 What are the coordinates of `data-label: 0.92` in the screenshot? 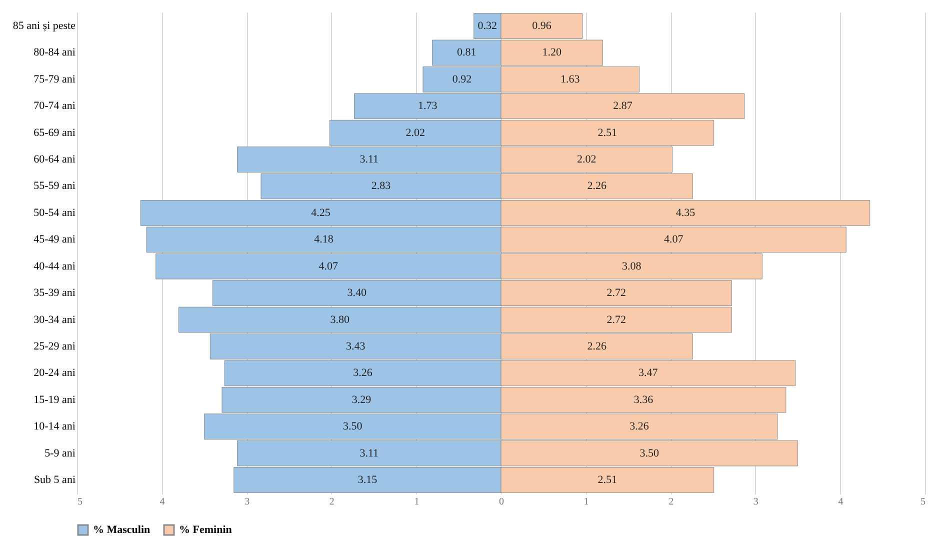 It's located at (462, 79).